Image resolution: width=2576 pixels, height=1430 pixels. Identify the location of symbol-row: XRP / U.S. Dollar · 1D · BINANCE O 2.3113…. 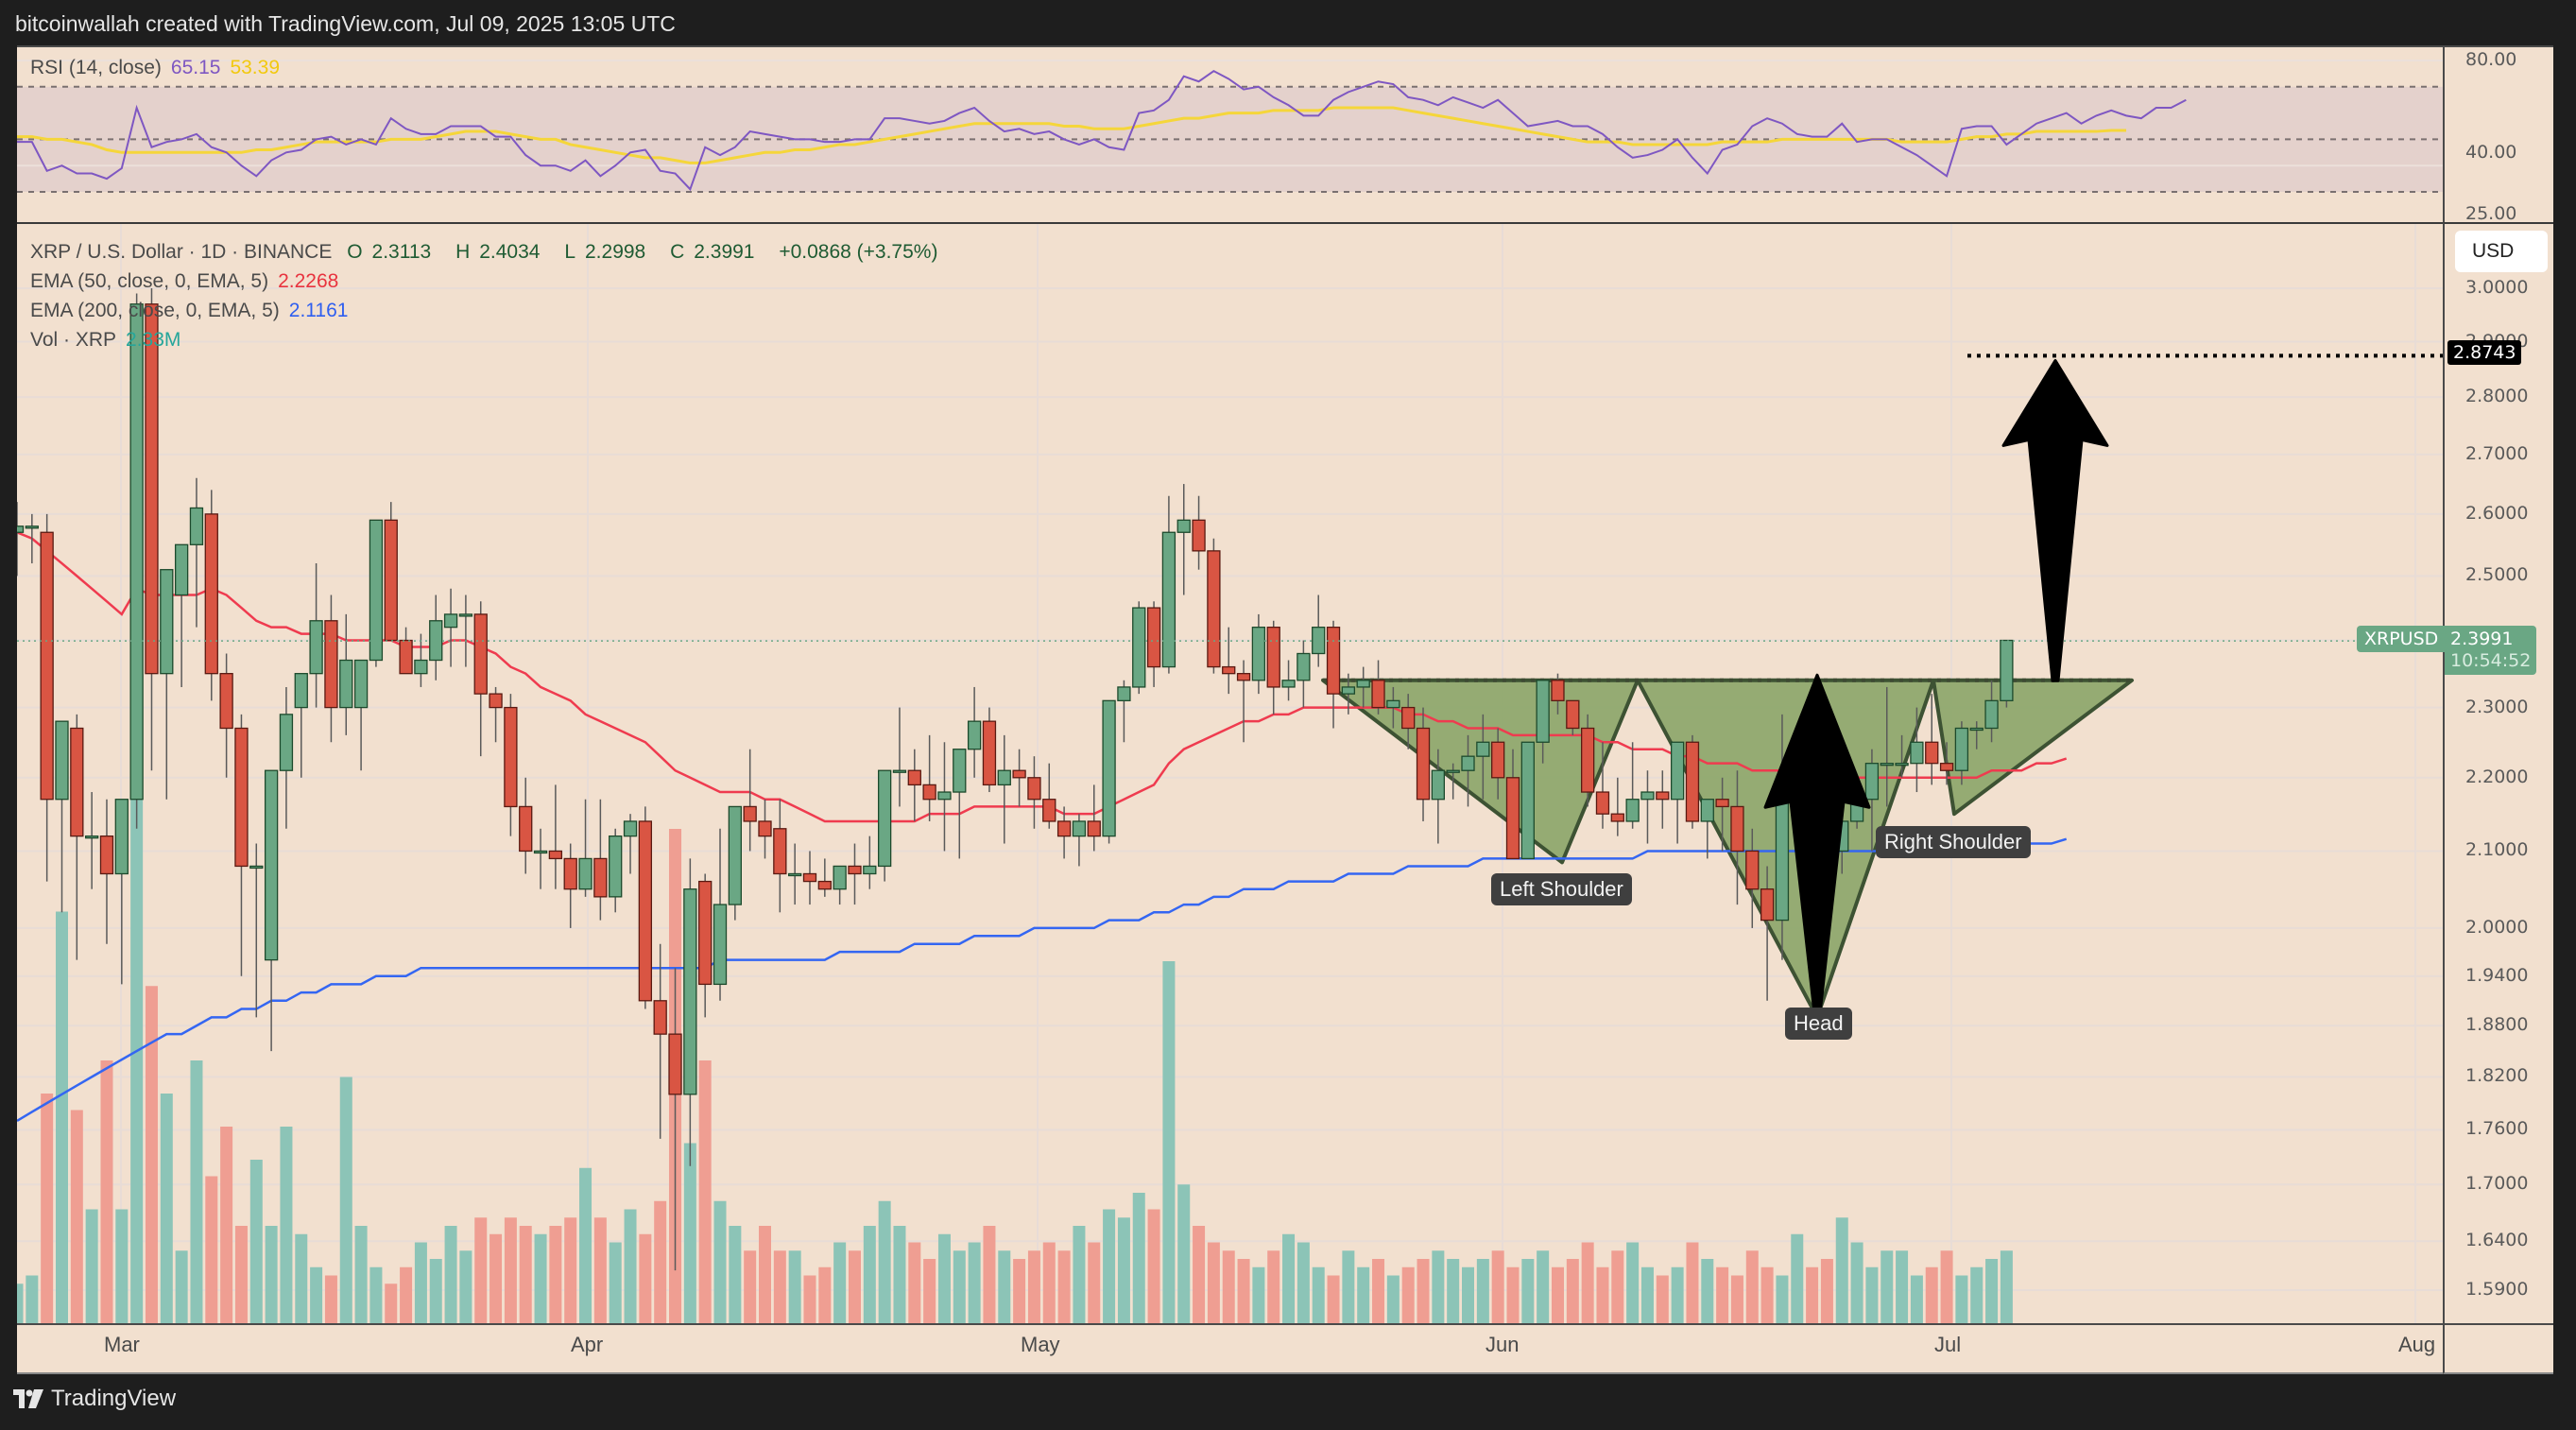
(484, 252).